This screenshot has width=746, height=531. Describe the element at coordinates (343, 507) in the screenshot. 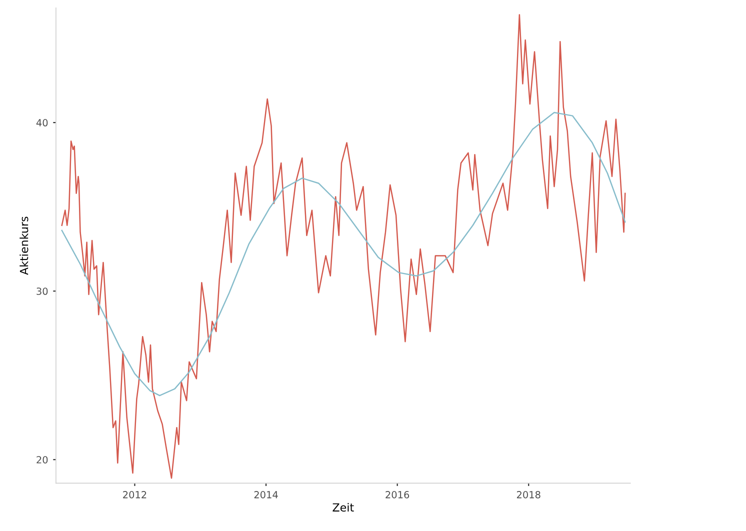

I see `x-axis-title: Zeit` at that location.